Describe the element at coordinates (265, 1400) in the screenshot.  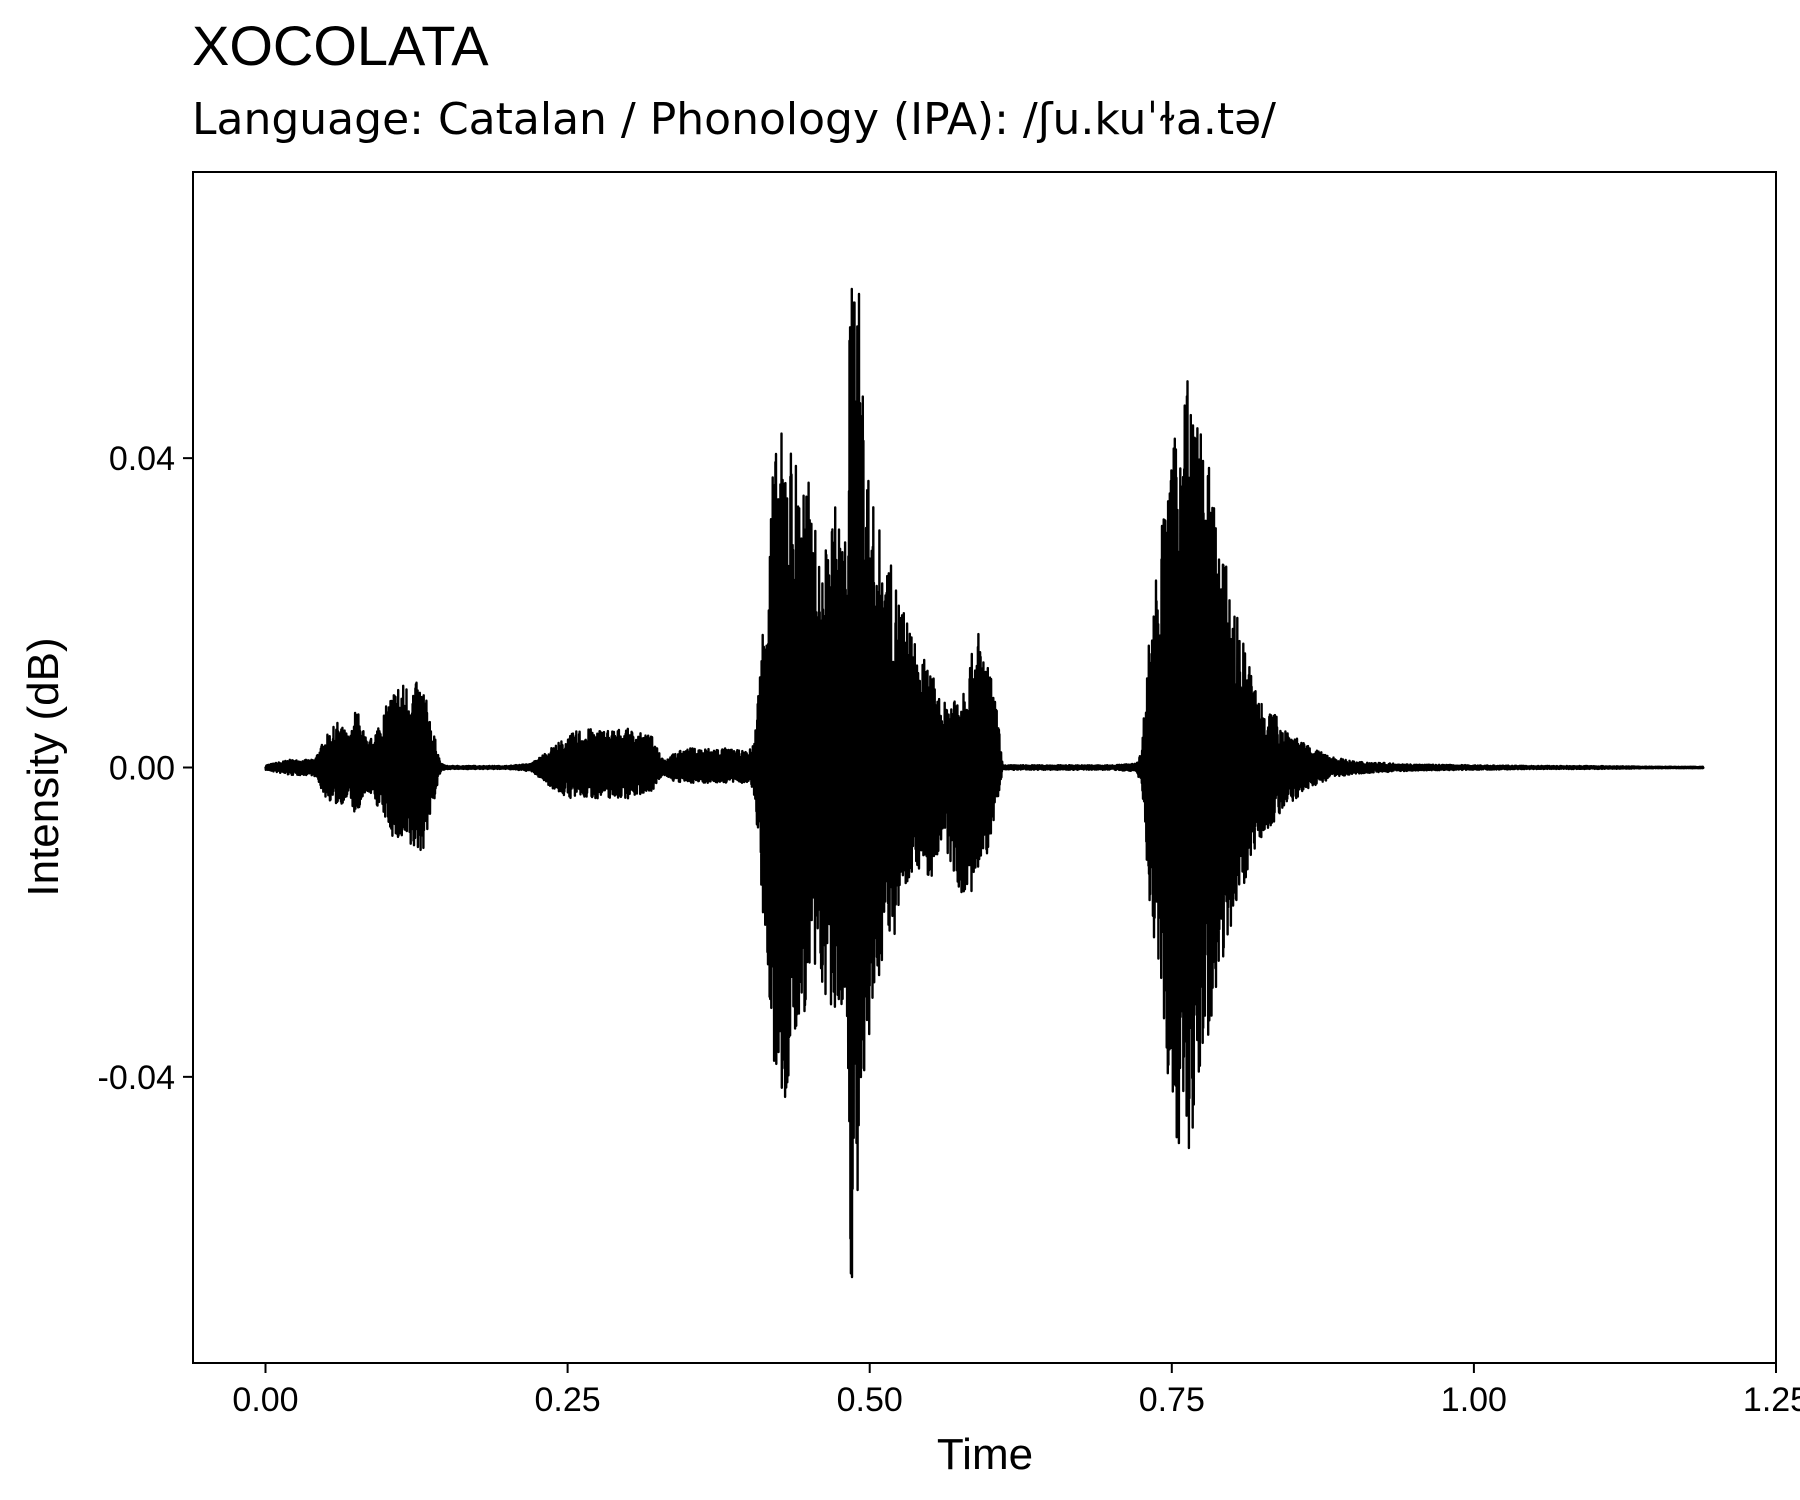
I see `x-tick-label: 0.00` at that location.